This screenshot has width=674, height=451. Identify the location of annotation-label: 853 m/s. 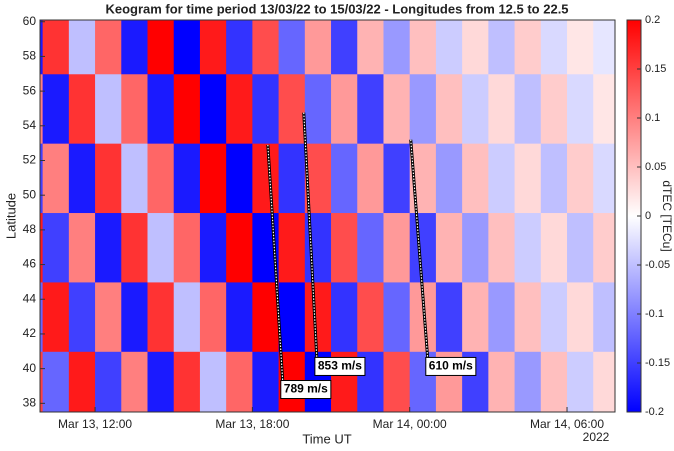
(340, 366).